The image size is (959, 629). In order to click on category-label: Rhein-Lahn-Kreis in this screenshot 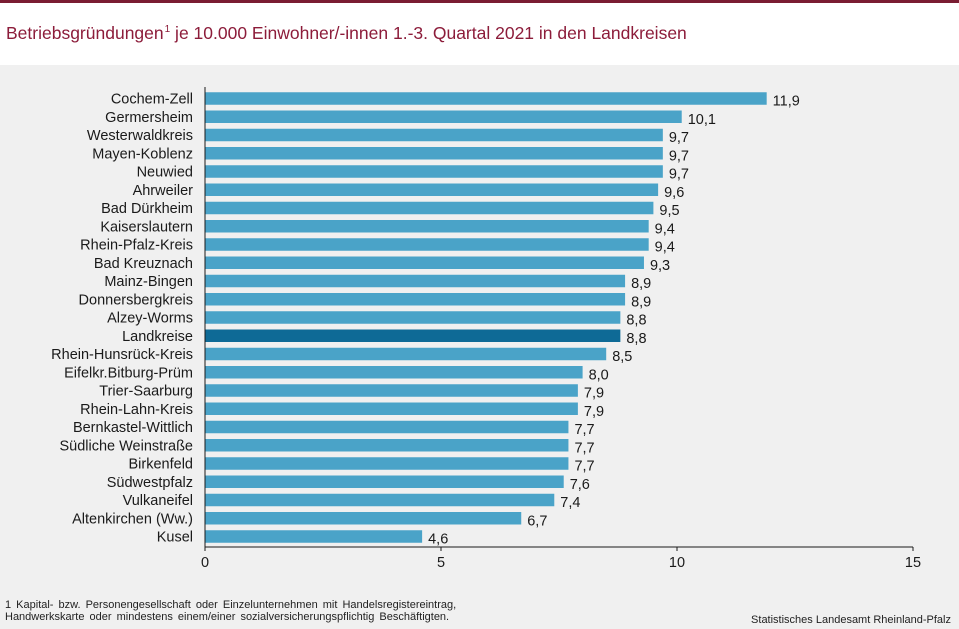, I will do `click(136, 410)`.